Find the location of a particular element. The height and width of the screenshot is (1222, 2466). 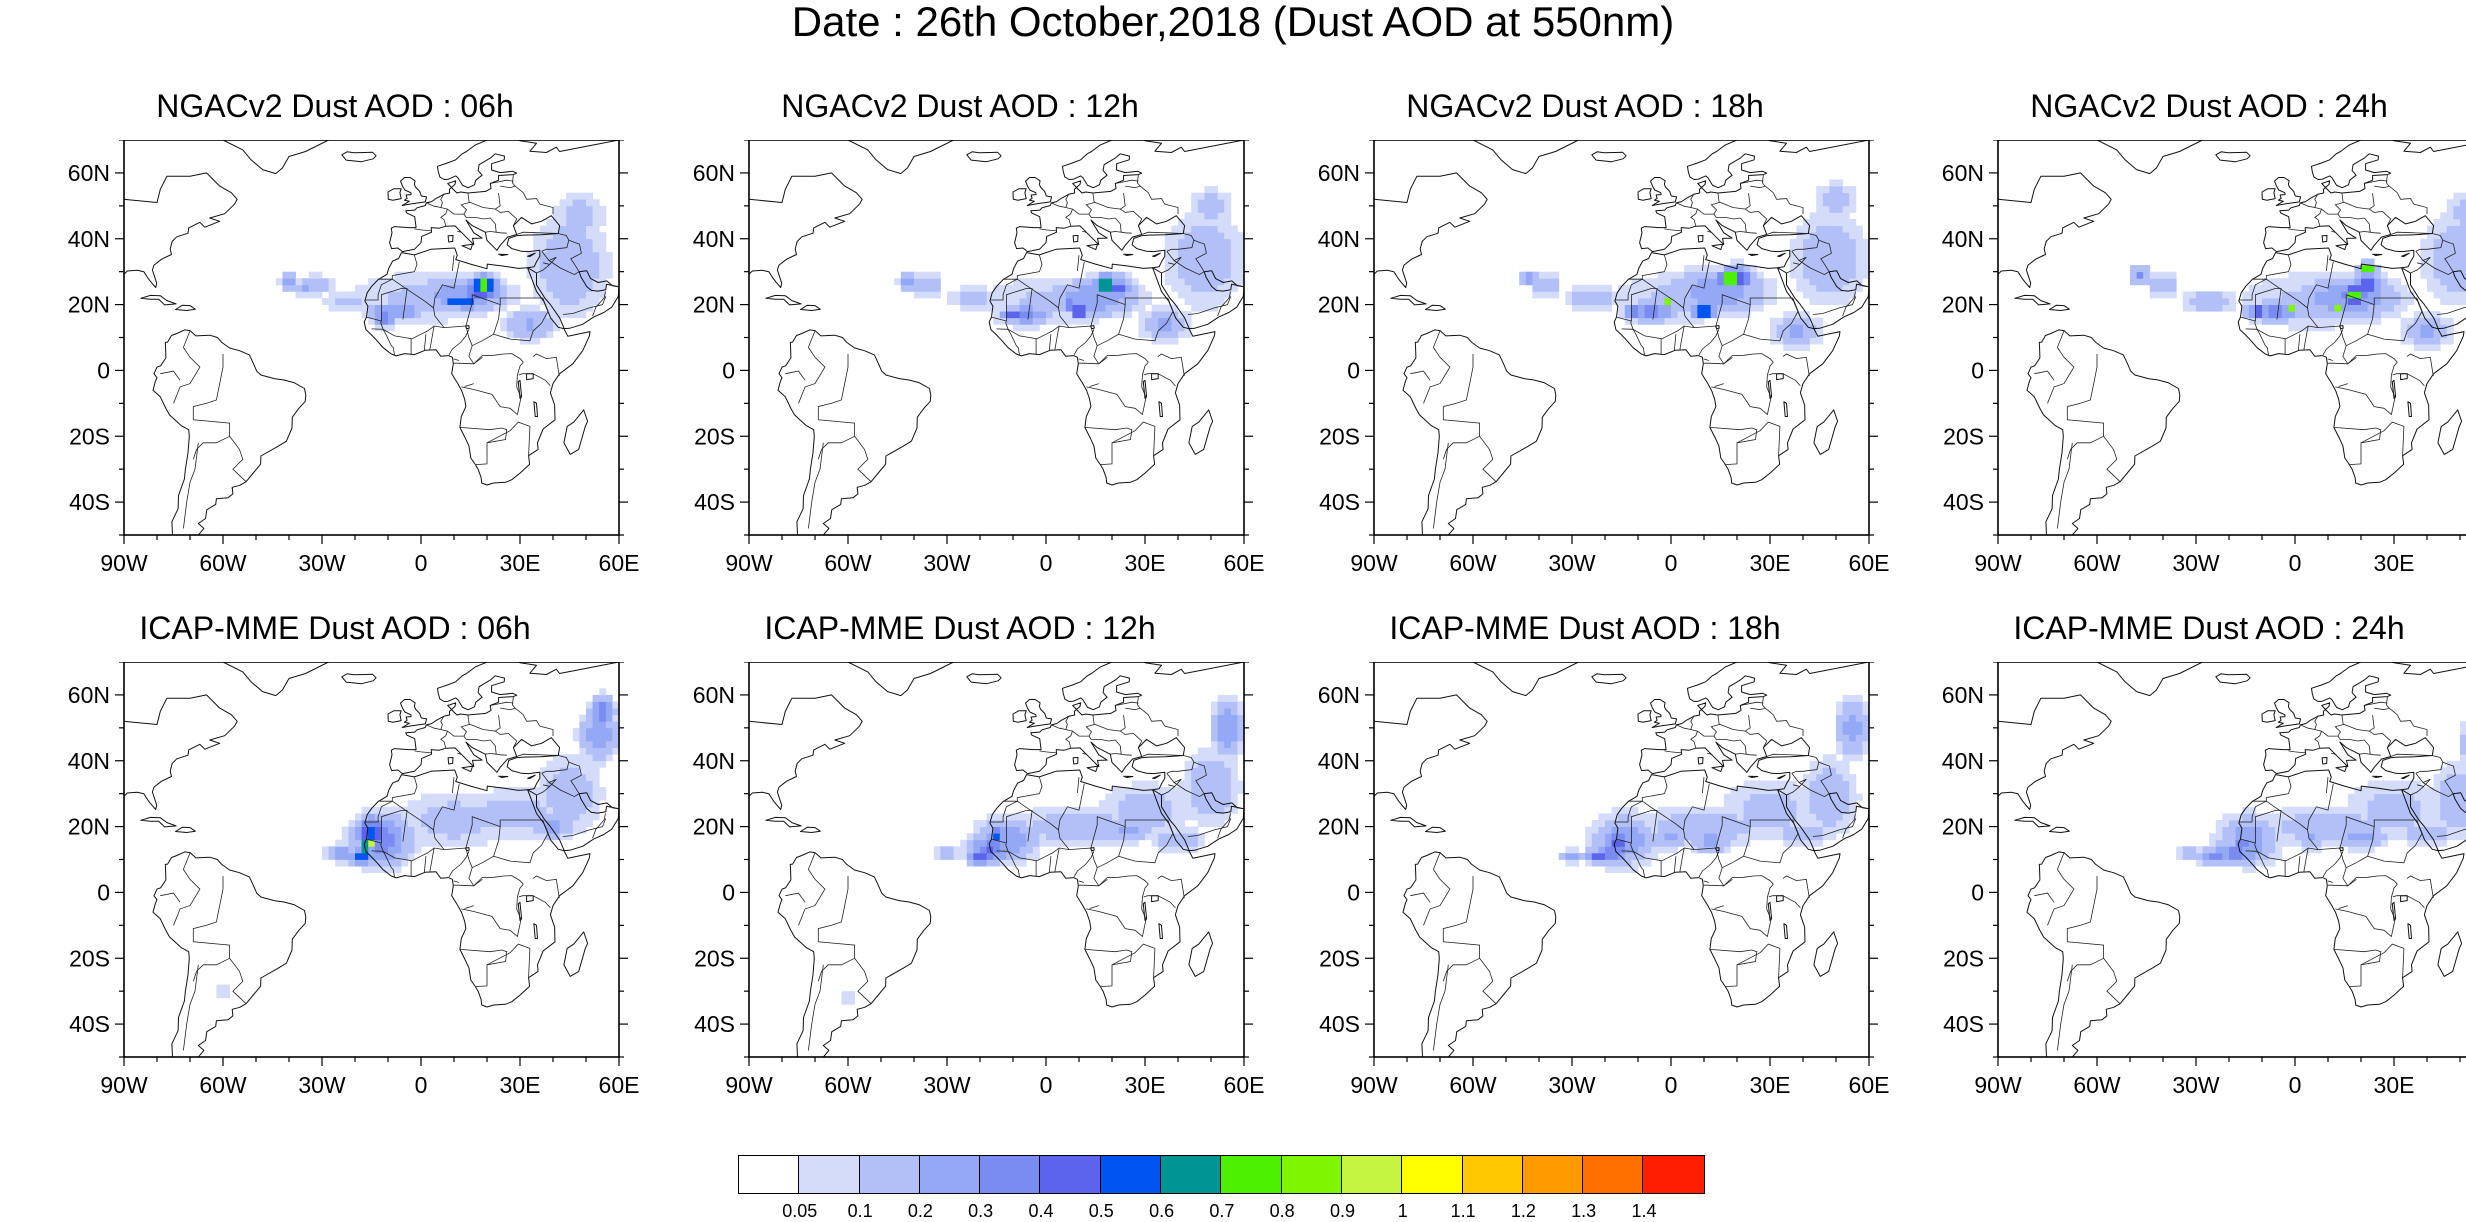

panel-title: NGACv2 Dust AOD : 06h is located at coordinates (335, 106).